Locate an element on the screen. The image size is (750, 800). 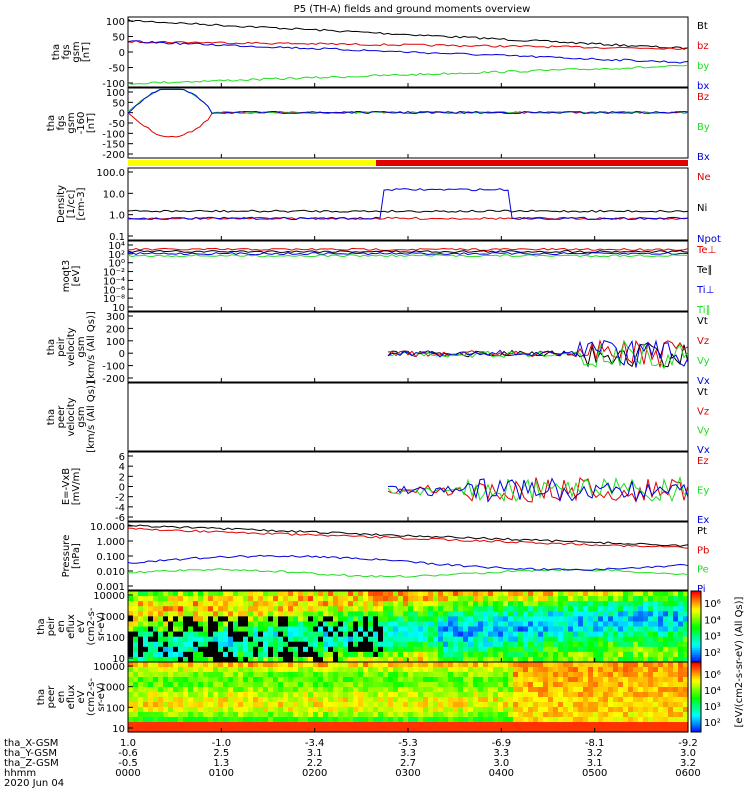
y-axis-label: gsm is located at coordinates (76, 51).